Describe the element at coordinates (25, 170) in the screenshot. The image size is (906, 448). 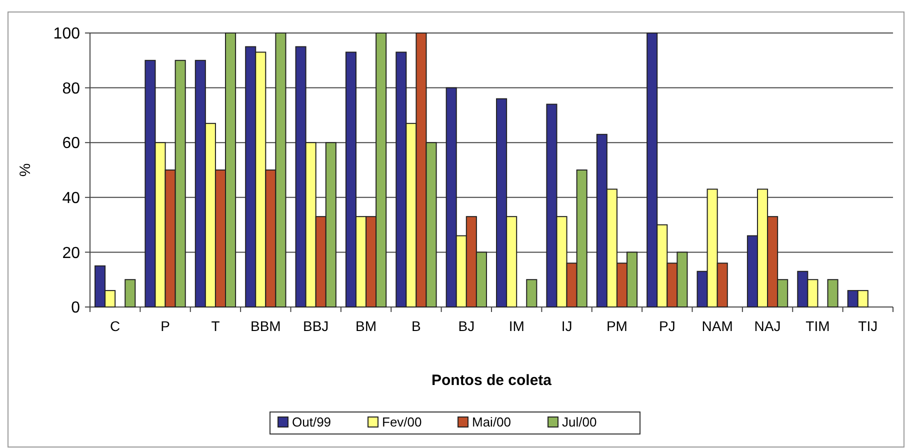
I see `y-axis-title: %` at that location.